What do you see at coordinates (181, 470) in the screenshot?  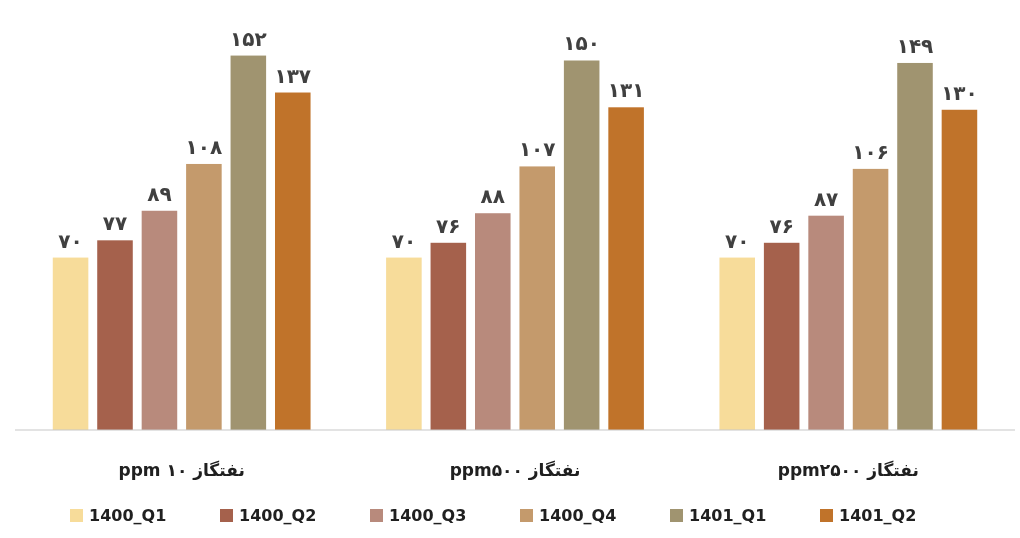 I see `x-tick-label: نفتگاز ۱۰ ppm` at bounding box center [181, 470].